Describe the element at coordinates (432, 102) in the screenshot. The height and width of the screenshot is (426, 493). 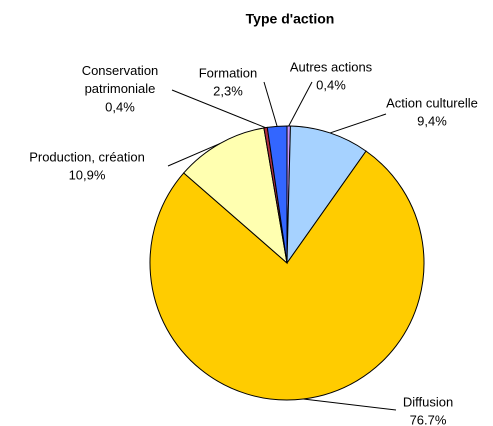
I see `slice-label: Action culturelle` at that location.